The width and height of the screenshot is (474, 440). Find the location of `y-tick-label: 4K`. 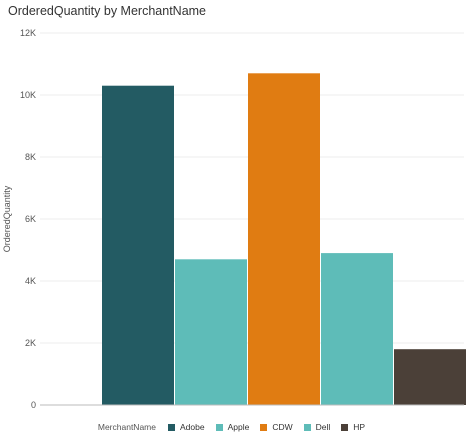

y-tick-label: 4K is located at coordinates (30, 281).